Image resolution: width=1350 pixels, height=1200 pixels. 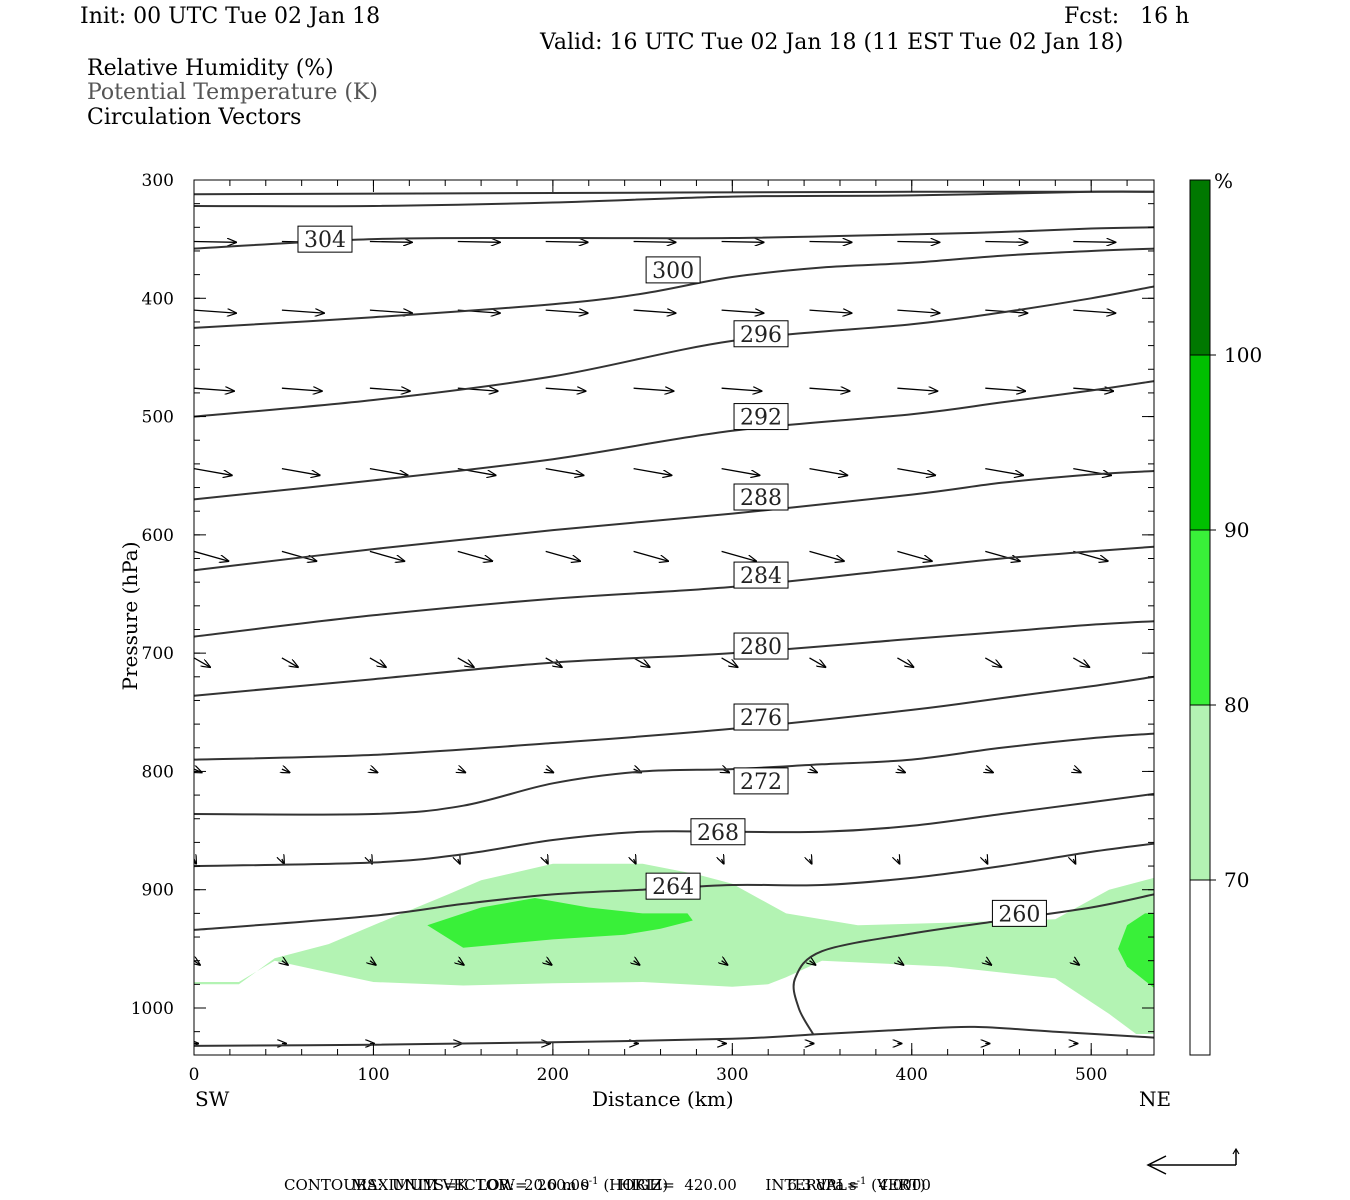 What do you see at coordinates (553, 1075) in the screenshot?
I see `x-tick-label-200: 200` at bounding box center [553, 1075].